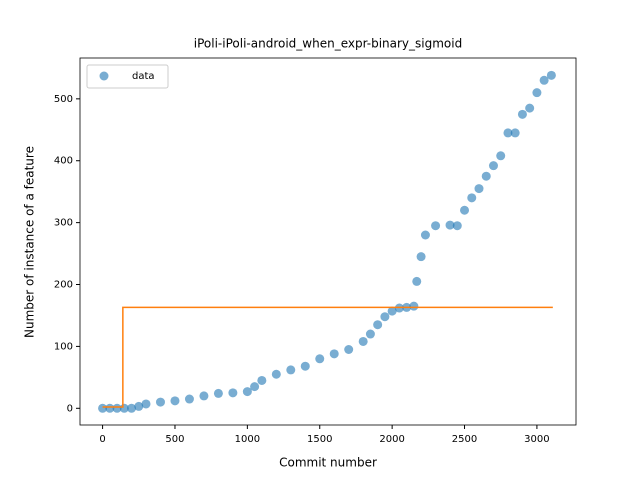  I want to click on line, so click(327, 357).